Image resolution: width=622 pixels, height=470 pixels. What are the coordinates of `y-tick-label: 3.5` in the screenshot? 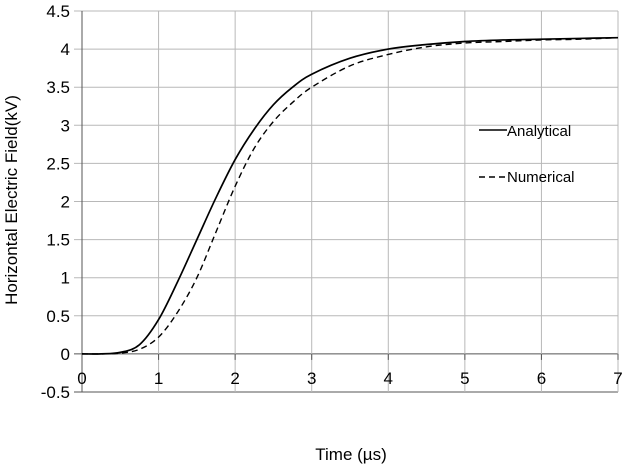 It's located at (58, 87).